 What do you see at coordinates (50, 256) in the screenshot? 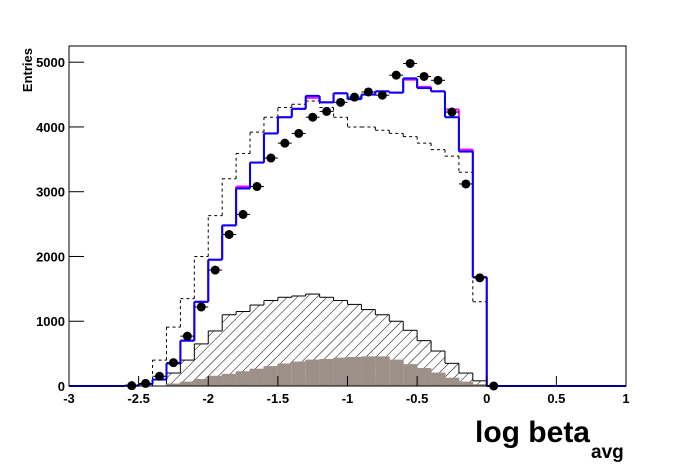
I see `y-tick-label: 2000` at bounding box center [50, 256].